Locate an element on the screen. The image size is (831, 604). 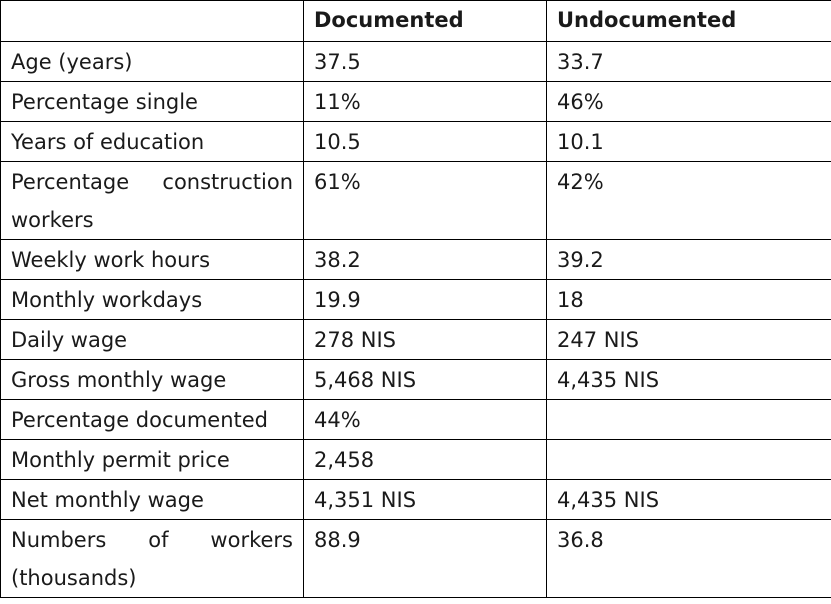
row-label: Monthly workdays is located at coordinates (152, 299).